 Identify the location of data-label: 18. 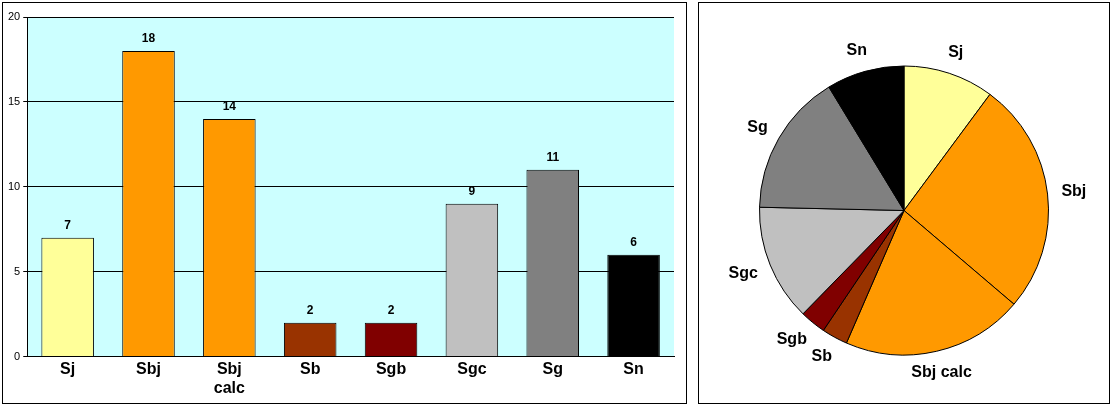
(148, 38).